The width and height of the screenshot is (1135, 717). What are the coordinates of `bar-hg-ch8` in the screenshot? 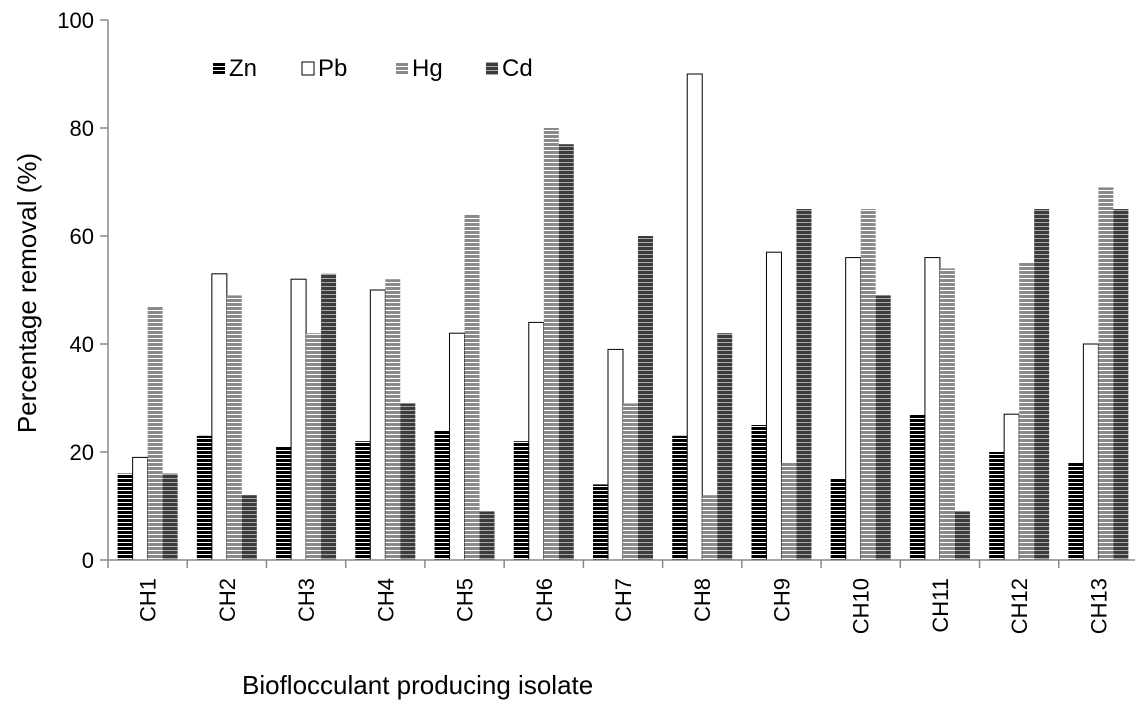 It's located at (710, 527).